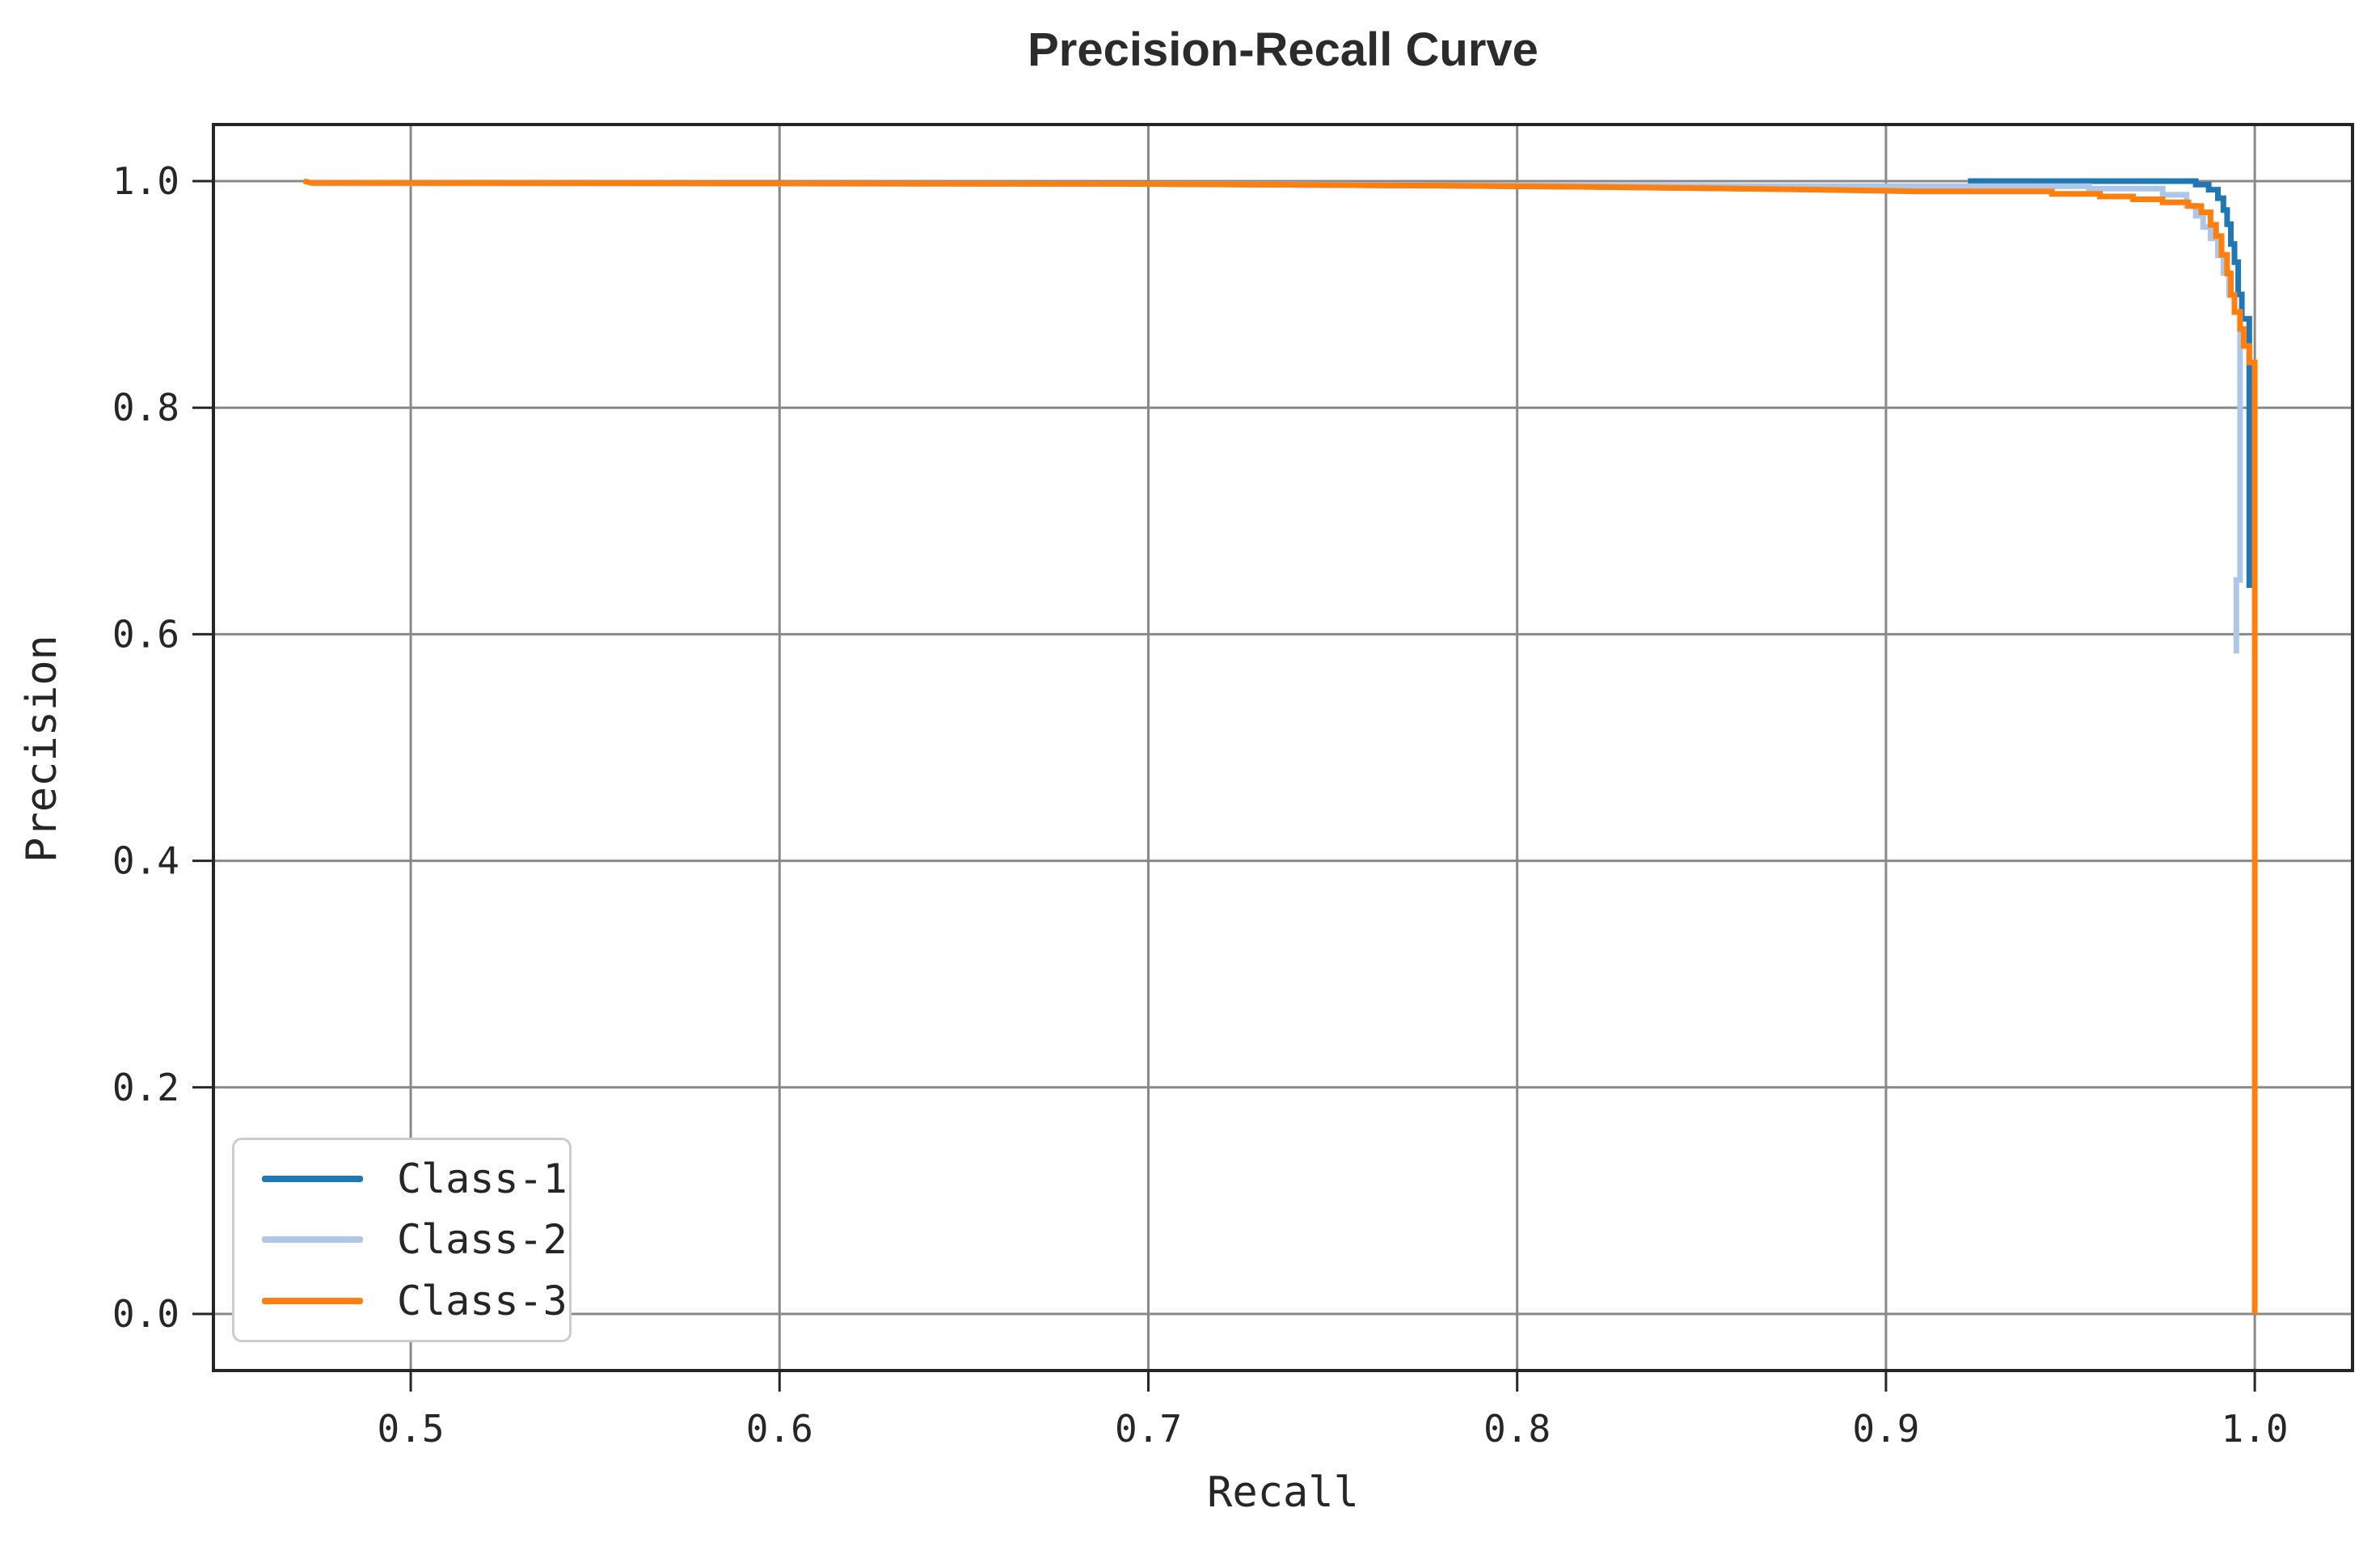 The width and height of the screenshot is (2380, 1546). Describe the element at coordinates (482, 1179) in the screenshot. I see `legend-label: Class-1` at that location.